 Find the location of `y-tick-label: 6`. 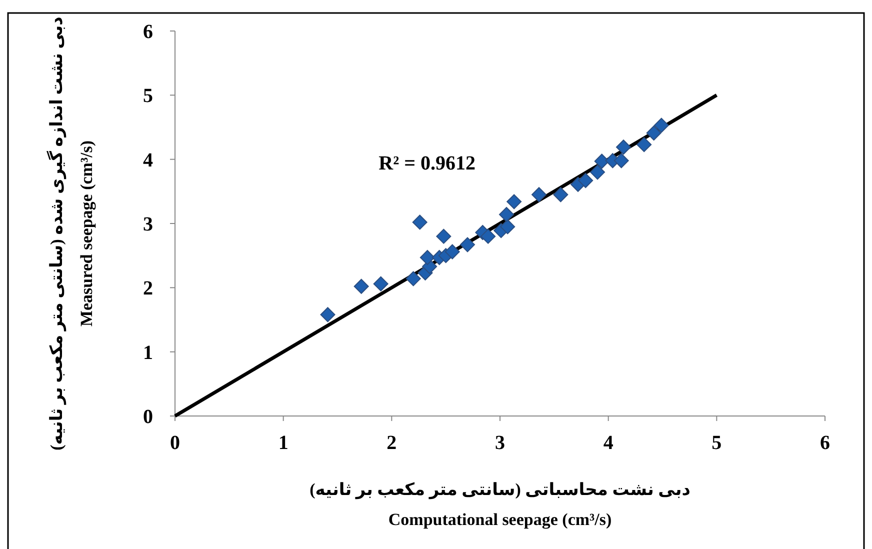

y-tick-label: 6 is located at coordinates (148, 32).